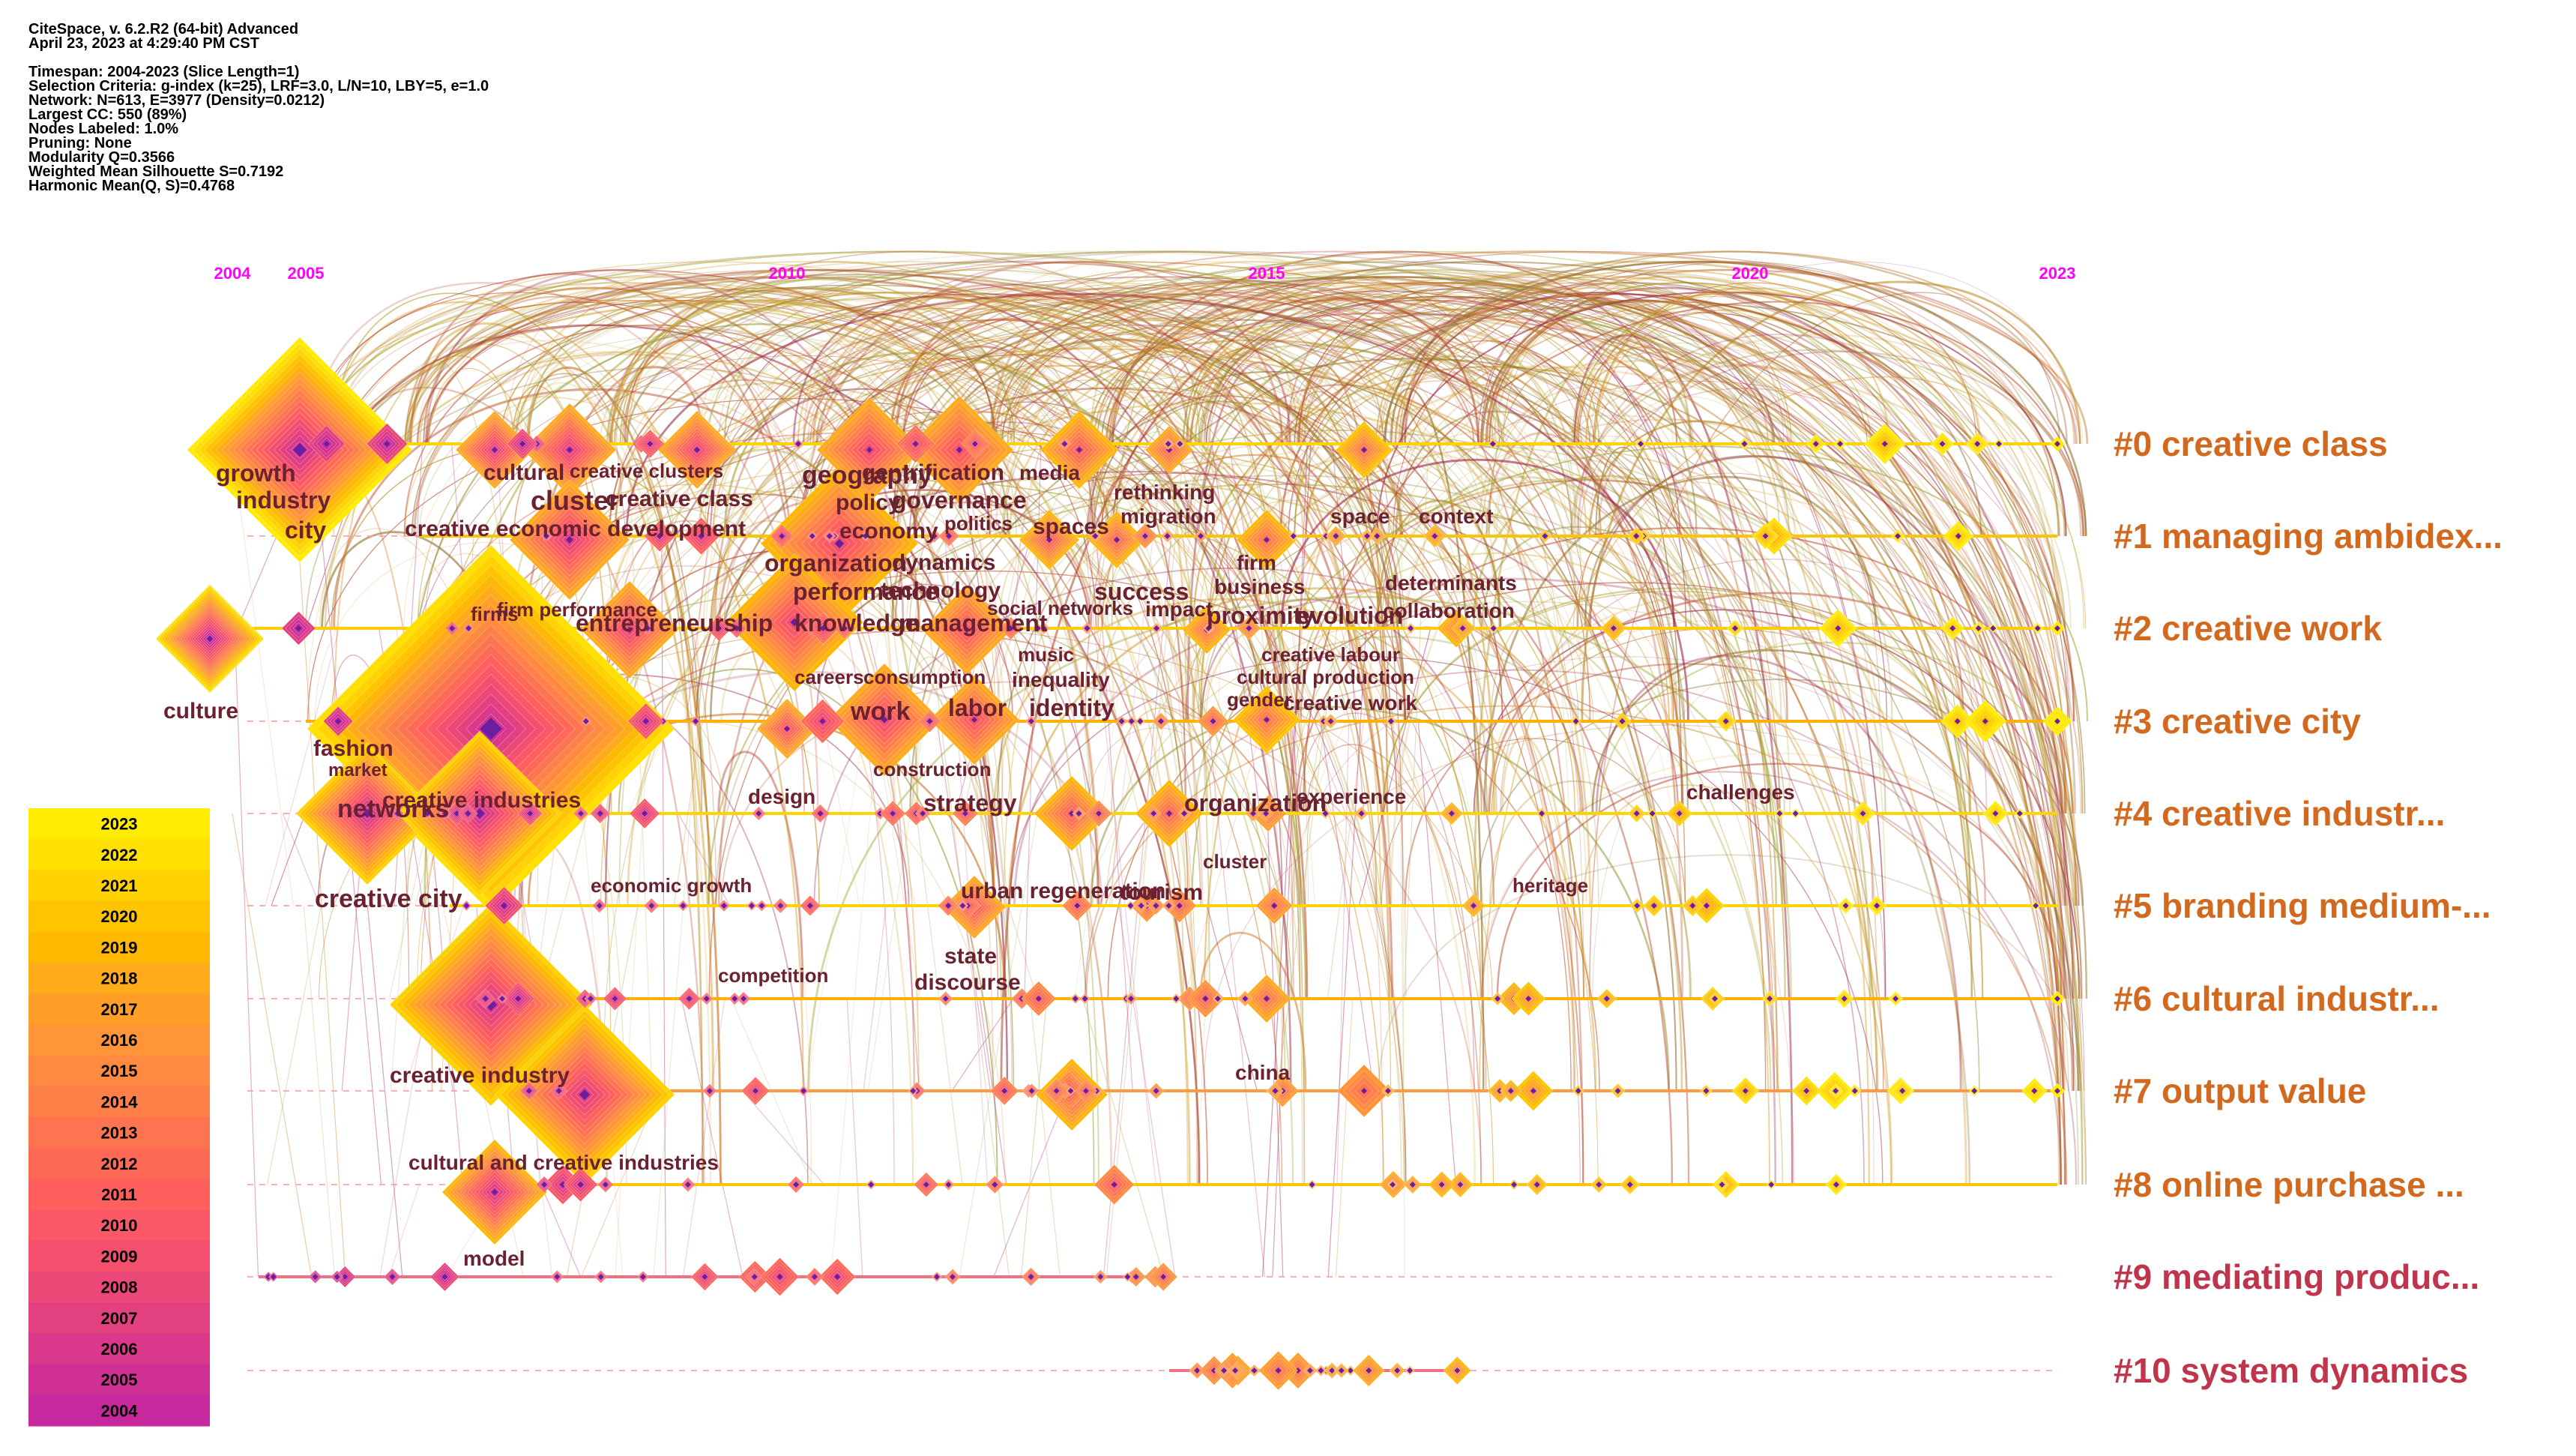  What do you see at coordinates (164, 72) in the screenshot?
I see `header-line: Timespan: 2004-2023 (Slice Length=1)` at bounding box center [164, 72].